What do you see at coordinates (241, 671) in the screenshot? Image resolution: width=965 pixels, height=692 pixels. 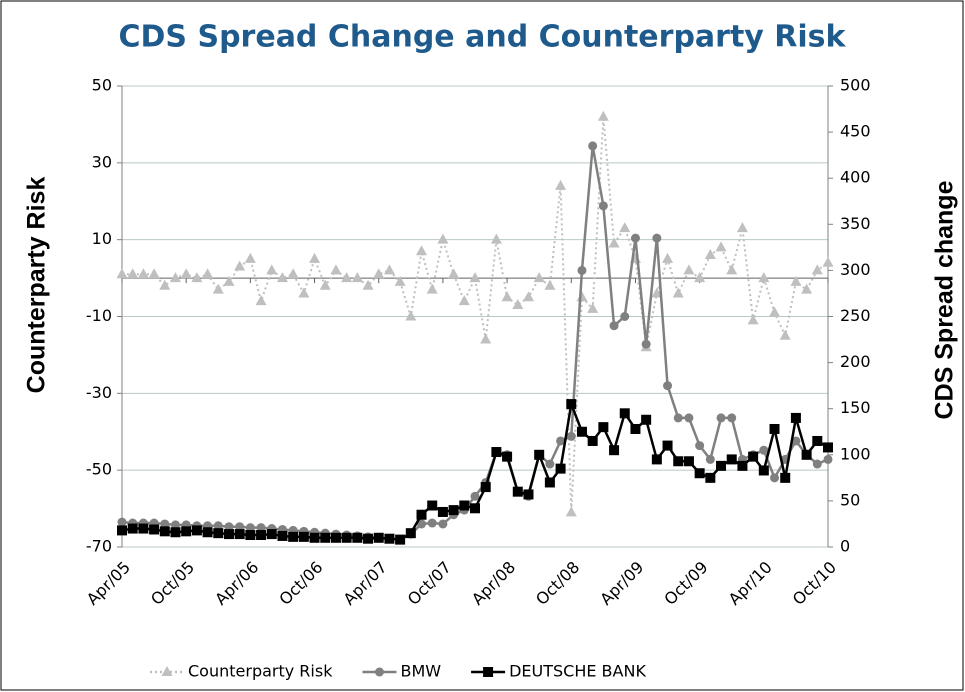 I see `legend-item: Counterparty Risk` at bounding box center [241, 671].